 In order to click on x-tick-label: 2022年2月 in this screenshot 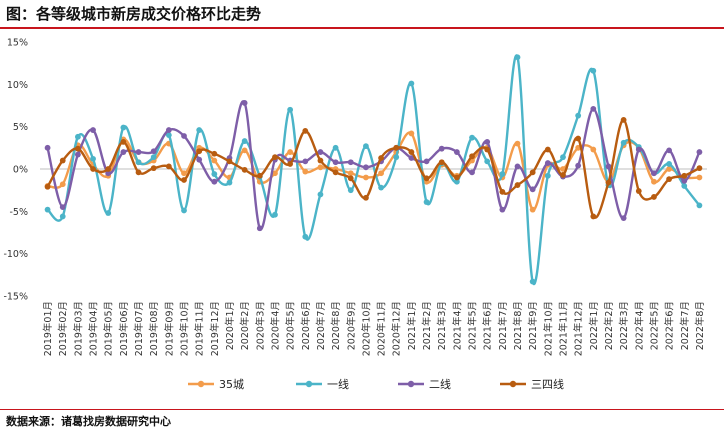, I will do `click(609, 325)`.